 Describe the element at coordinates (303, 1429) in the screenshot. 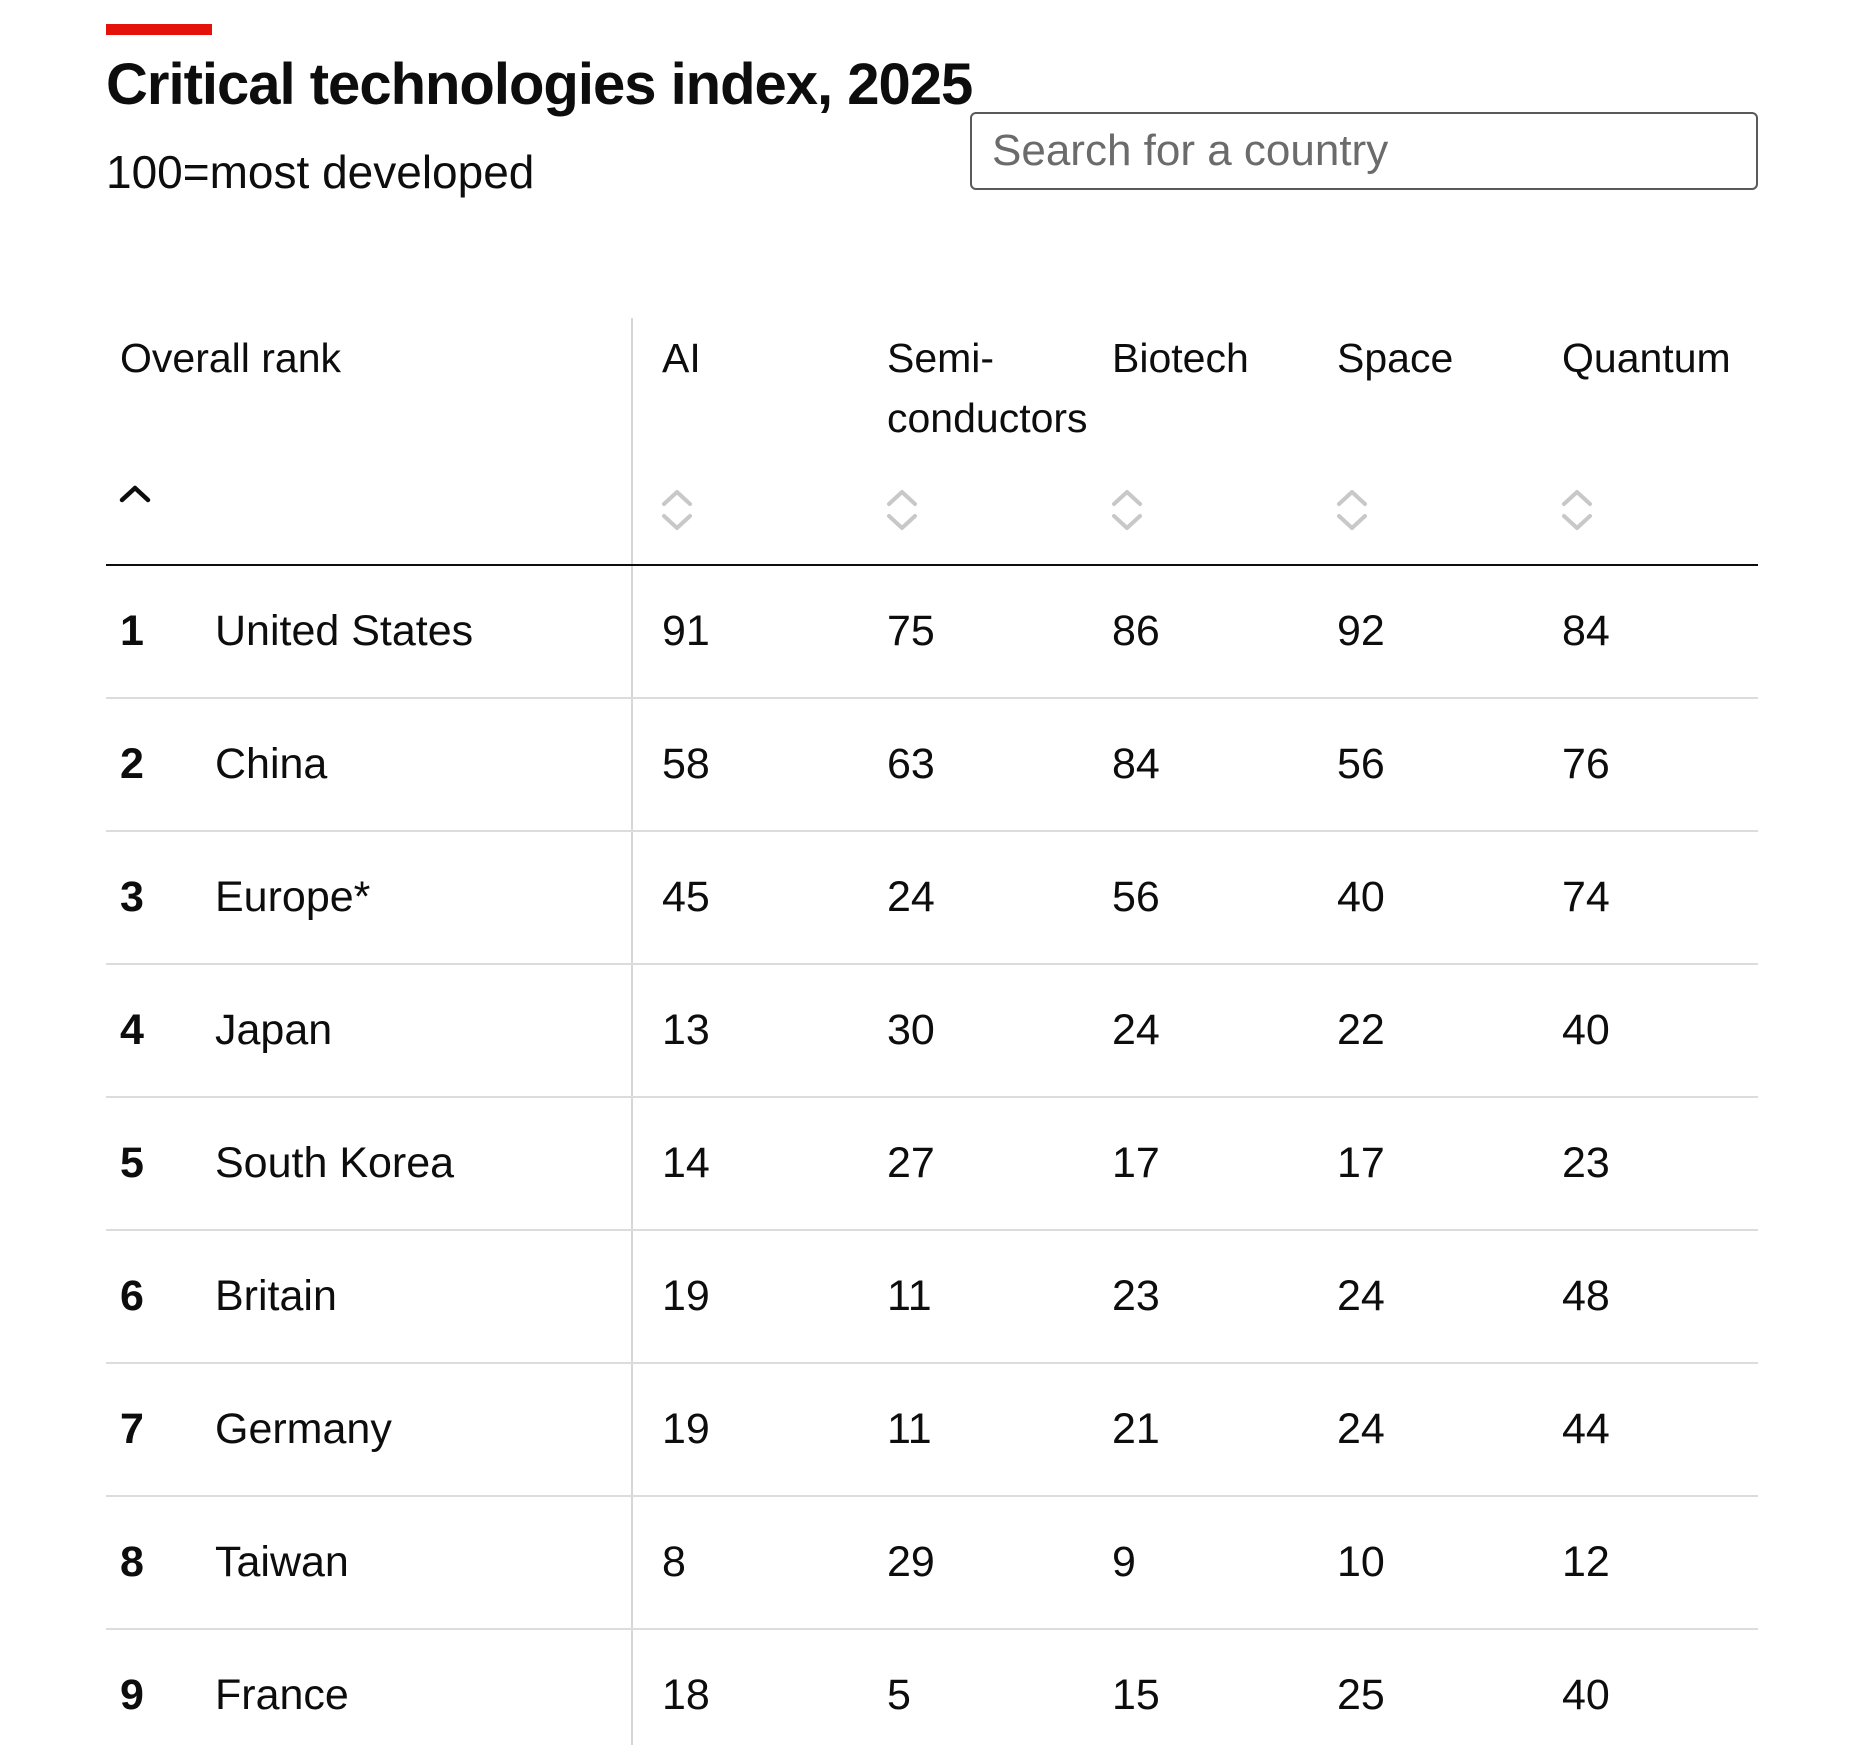

I see `country-cell: Germany` at that location.